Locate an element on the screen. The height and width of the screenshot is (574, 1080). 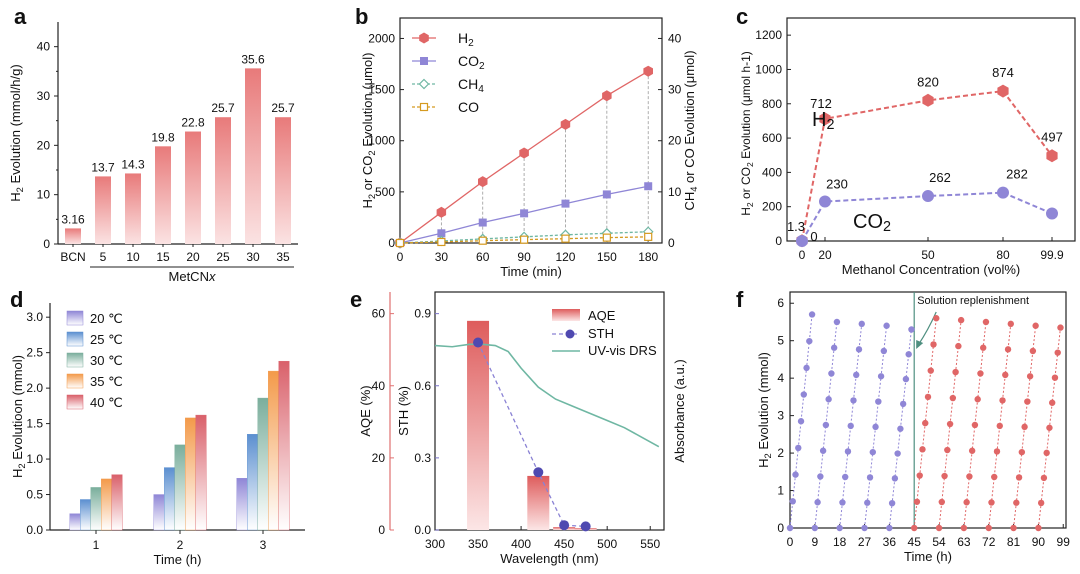
x-axis-label: Time (h) is located at coordinates (928, 556).